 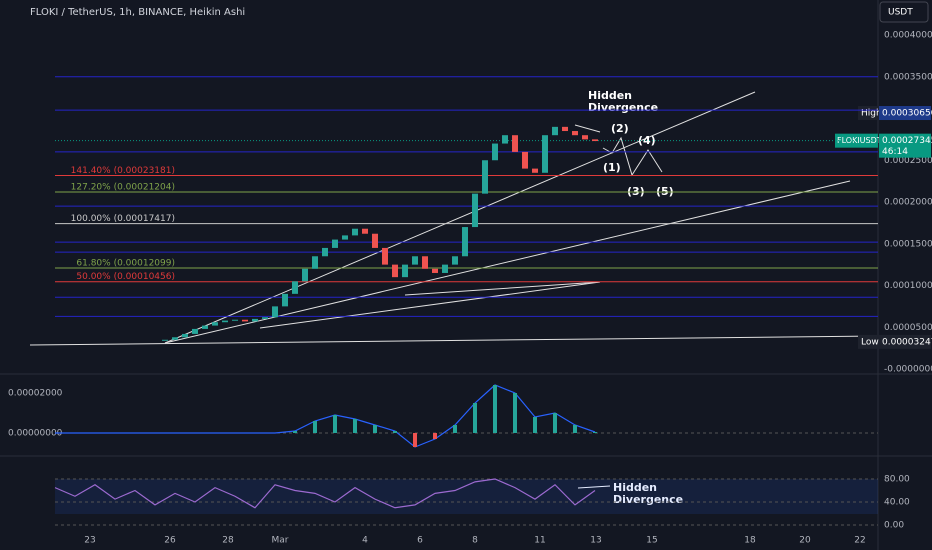 What do you see at coordinates (325, 493) in the screenshot?
I see `rsi-line` at bounding box center [325, 493].